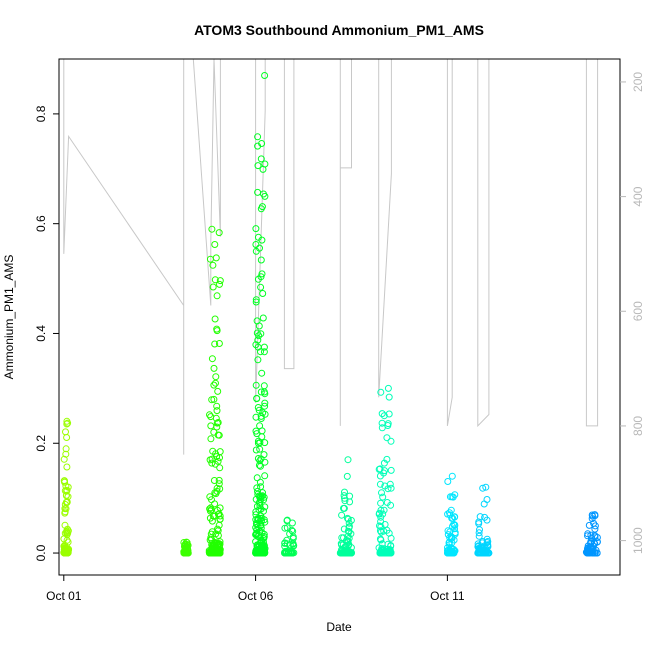 Image resolution: width=650 pixels, height=650 pixels. Describe the element at coordinates (447, 596) in the screenshot. I see `x-tick-label: Oct 11` at that location.